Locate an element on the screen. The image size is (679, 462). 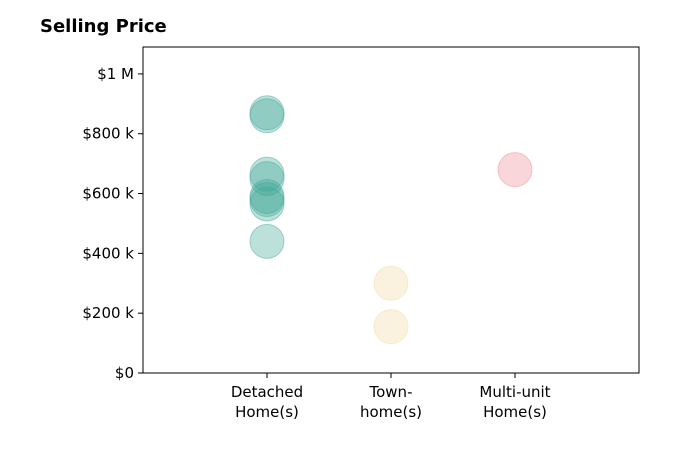
y-tick-label: $600 k is located at coordinates (108, 194).